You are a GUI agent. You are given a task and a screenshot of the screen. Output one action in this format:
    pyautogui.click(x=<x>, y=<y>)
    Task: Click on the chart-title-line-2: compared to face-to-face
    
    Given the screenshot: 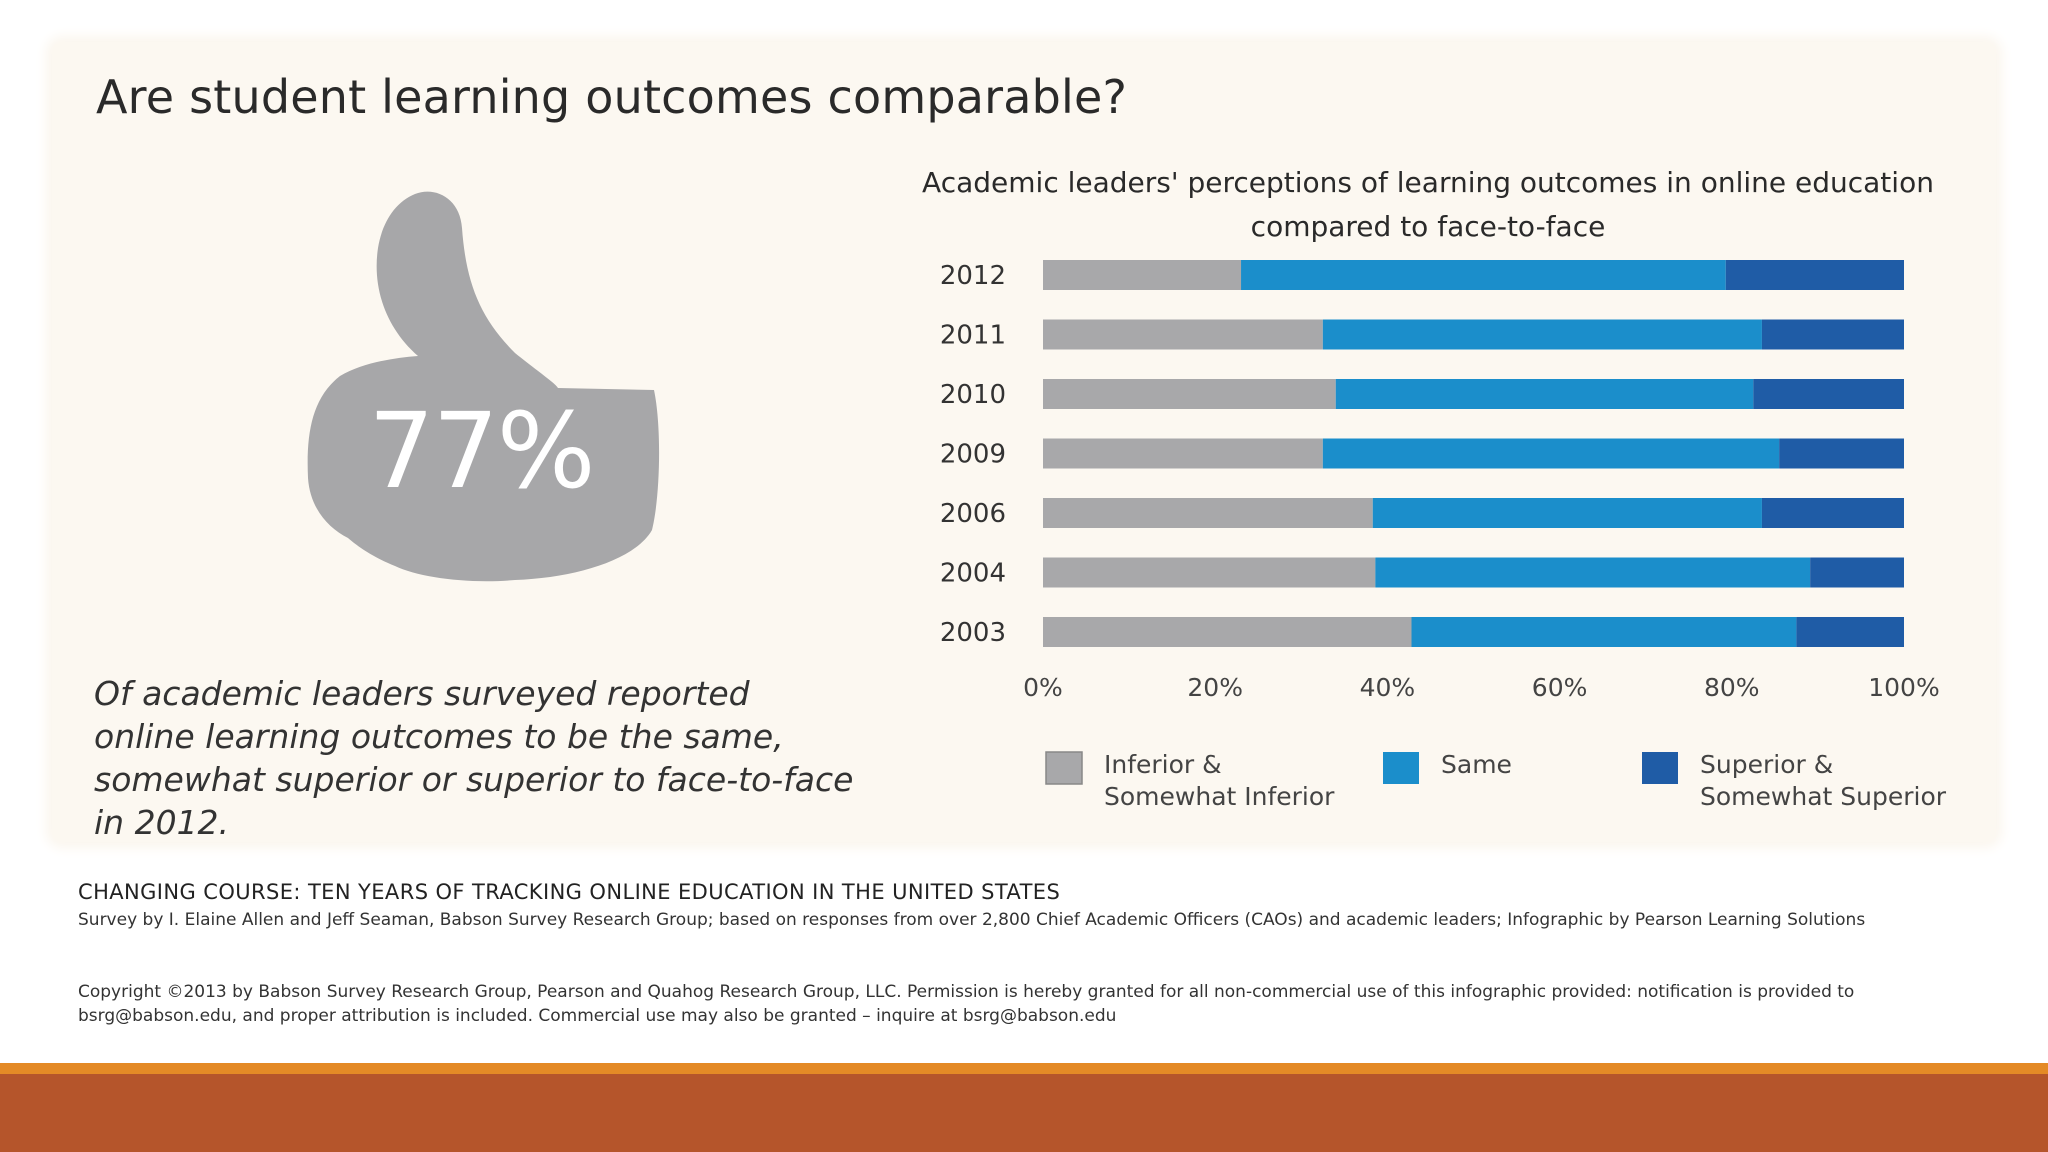 What is the action you would take?
    pyautogui.click(x=1428, y=226)
    